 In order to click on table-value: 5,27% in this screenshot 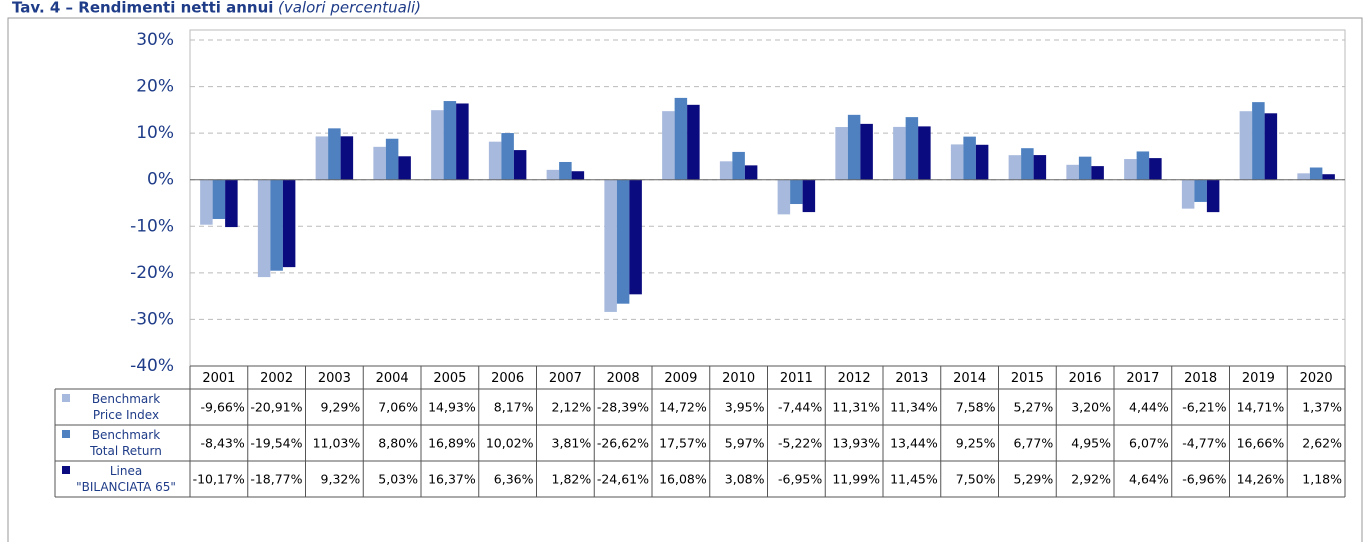, I will do `click(1034, 407)`.